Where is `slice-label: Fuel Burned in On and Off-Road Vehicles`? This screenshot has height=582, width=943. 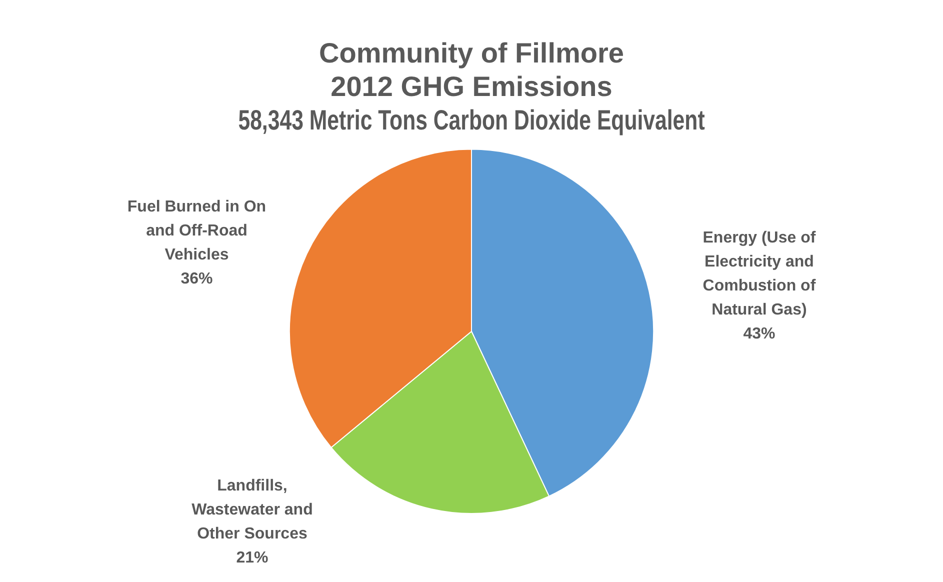 slice-label: Fuel Burned in On and Off-Road Vehicles is located at coordinates (196, 231).